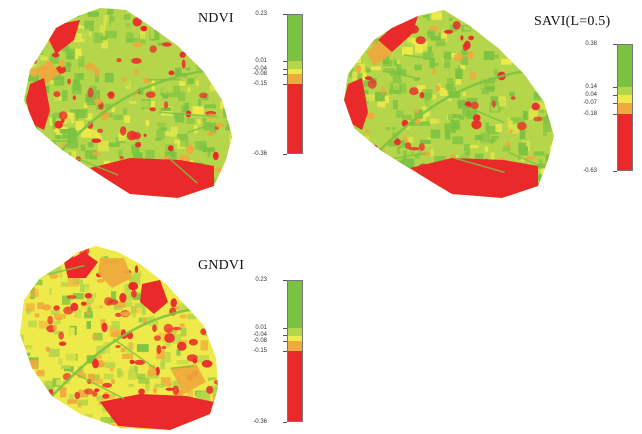  What do you see at coordinates (591, 86) in the screenshot?
I see `legend-label: 0.14` at bounding box center [591, 86].